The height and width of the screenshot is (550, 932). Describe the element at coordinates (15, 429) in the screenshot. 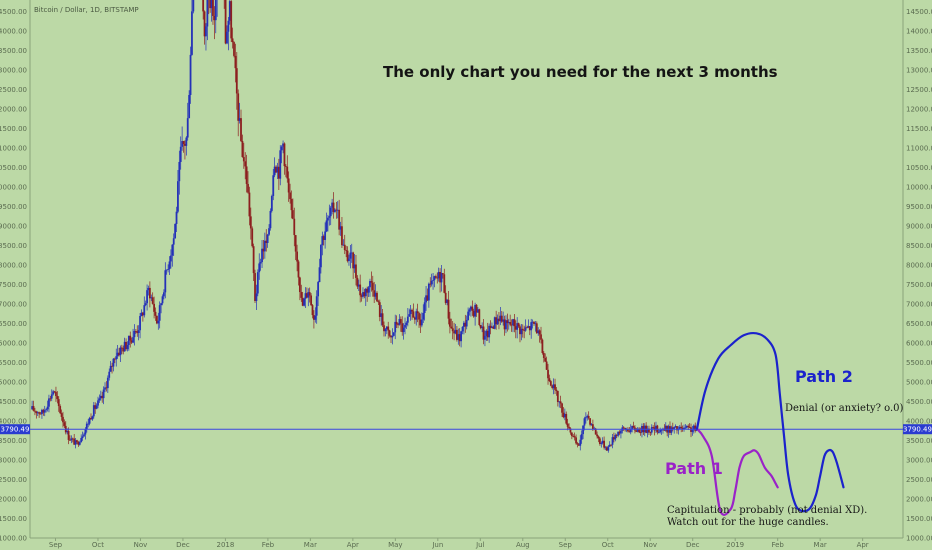

I see `price-badge-left` at that location.